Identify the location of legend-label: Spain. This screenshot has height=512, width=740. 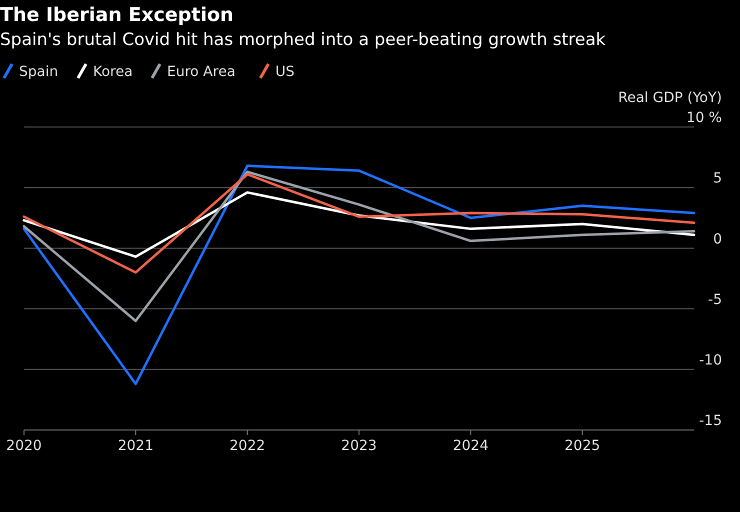
(38, 72).